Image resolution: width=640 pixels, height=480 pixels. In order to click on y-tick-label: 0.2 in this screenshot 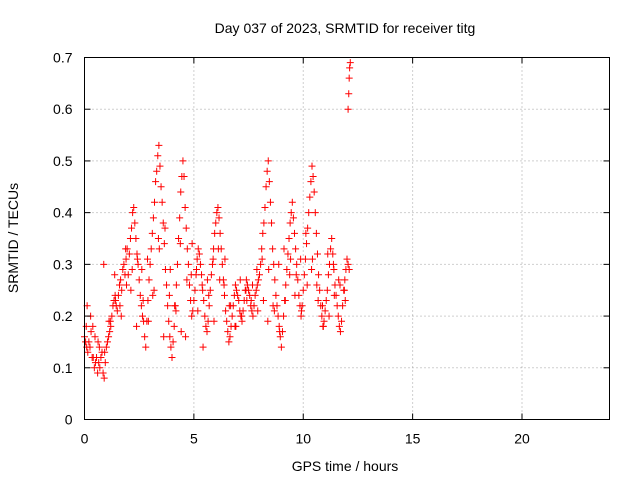, I will do `click(63, 316)`.